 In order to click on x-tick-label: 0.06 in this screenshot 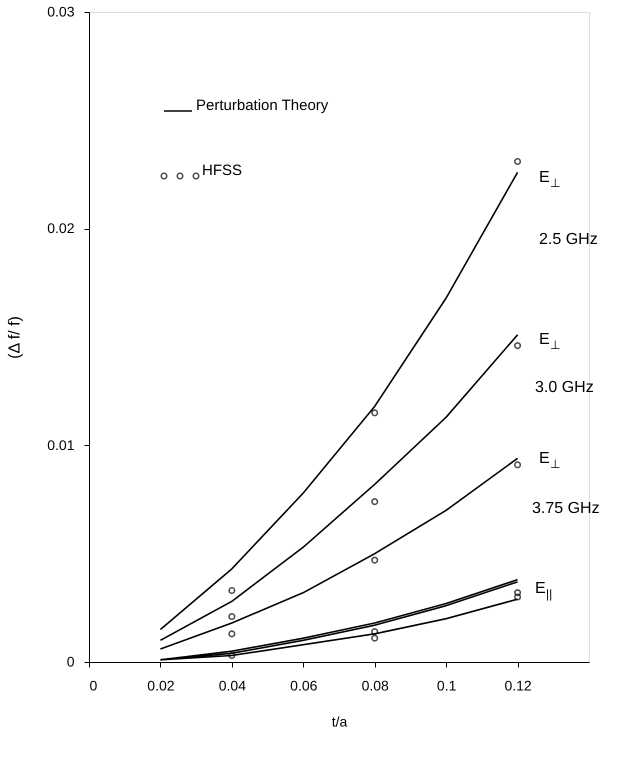, I will do `click(304, 686)`.